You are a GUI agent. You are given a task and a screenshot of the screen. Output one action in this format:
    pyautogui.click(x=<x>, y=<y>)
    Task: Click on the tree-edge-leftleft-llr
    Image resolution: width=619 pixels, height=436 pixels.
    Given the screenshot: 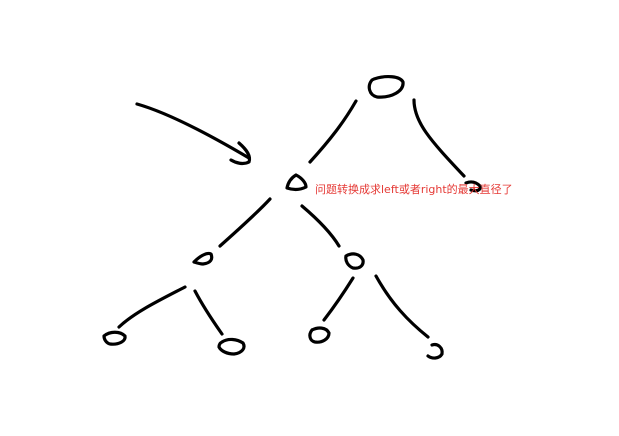 What is the action you would take?
    pyautogui.click(x=208, y=312)
    